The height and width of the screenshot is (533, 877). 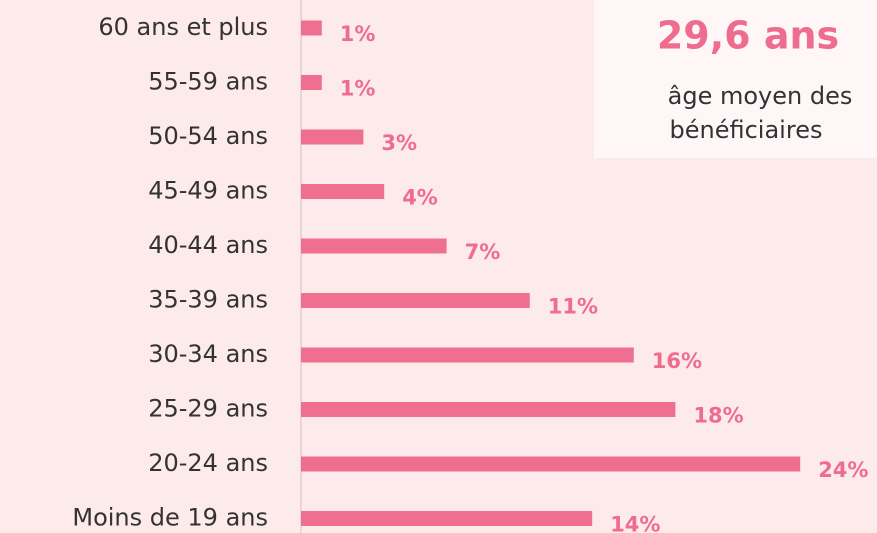 What do you see at coordinates (208, 300) in the screenshot?
I see `category-label: 35-39 ans` at bounding box center [208, 300].